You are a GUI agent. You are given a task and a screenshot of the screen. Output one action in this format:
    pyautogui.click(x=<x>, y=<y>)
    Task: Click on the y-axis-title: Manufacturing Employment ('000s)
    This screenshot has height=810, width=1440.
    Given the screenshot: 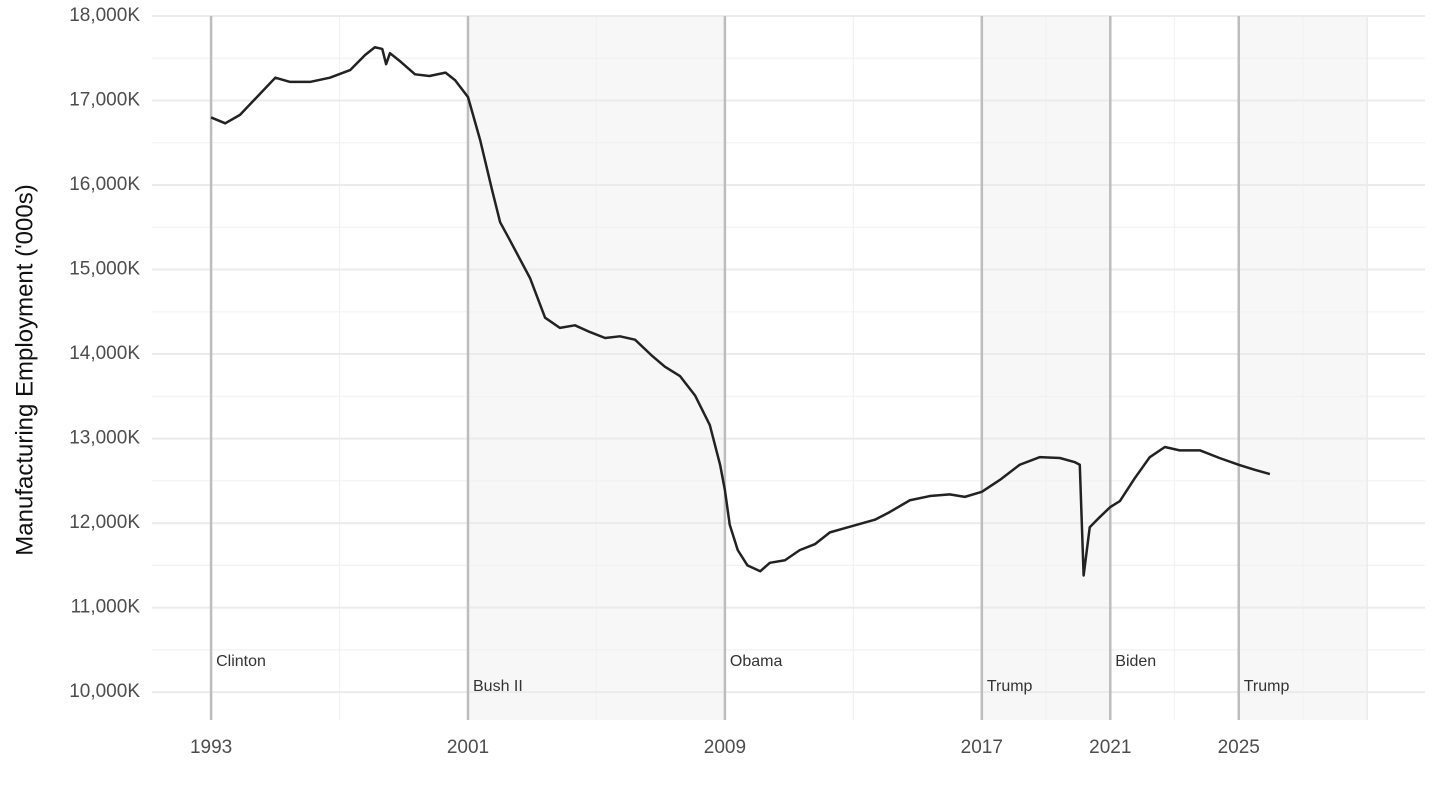 What is the action you would take?
    pyautogui.click(x=24, y=369)
    